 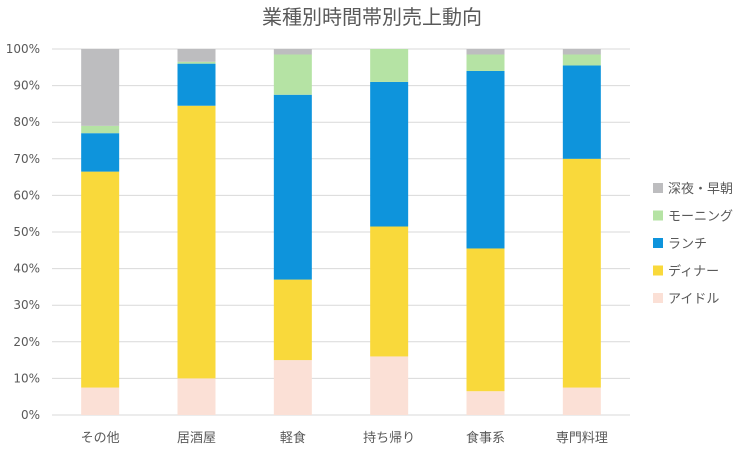 What do you see at coordinates (582, 438) in the screenshot?
I see `x-category-label: 専門料理` at bounding box center [582, 438].